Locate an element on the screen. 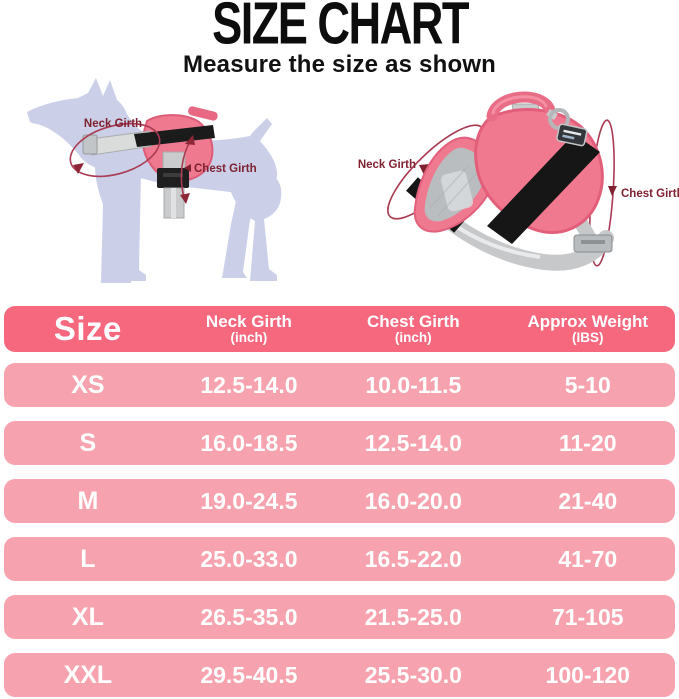 This screenshot has height=699, width=679. cell-size: XS is located at coordinates (88, 384).